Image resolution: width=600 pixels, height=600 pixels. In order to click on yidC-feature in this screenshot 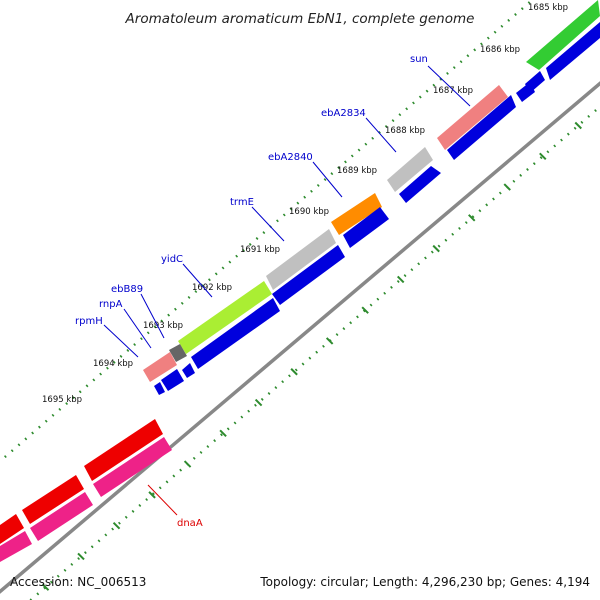, I will do `click(225, 317)`.